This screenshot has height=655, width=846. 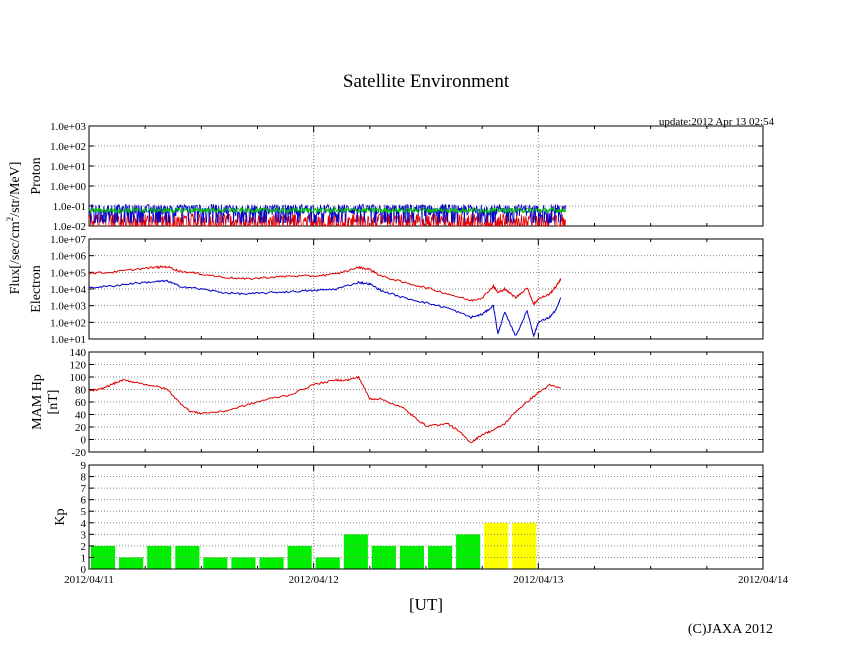 What do you see at coordinates (84, 466) in the screenshot?
I see `y-tick-label: 9` at bounding box center [84, 466].